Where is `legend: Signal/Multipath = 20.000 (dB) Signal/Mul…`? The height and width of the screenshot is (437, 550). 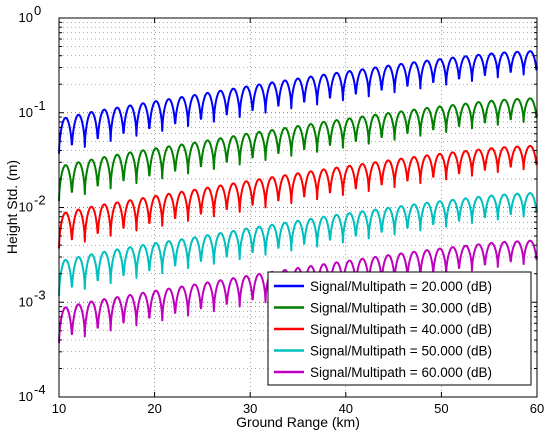
legend: Signal/Multipath = 20.000 (dB) Signal/Mul… is located at coordinates (399, 328).